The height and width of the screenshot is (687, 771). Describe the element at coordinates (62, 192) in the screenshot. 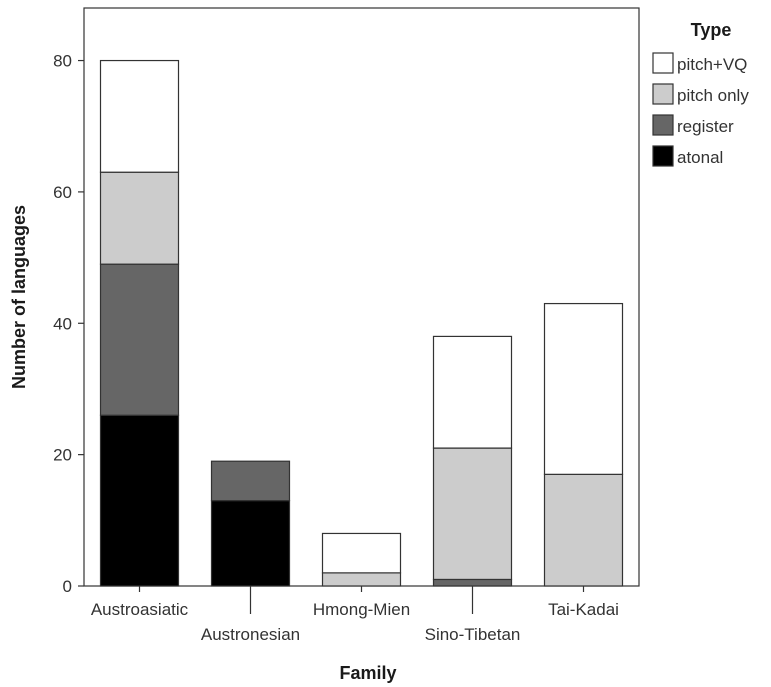

I see `y-tick-label: 60` at that location.